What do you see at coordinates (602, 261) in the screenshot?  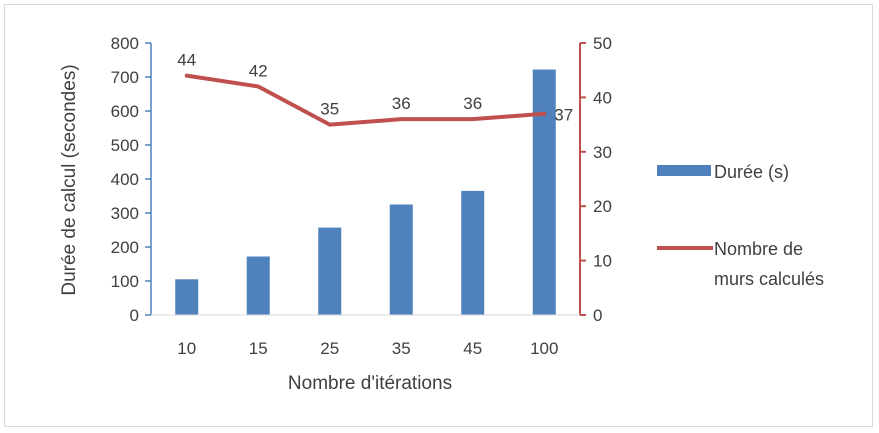 I see `right-tick-label: 10` at bounding box center [602, 261].